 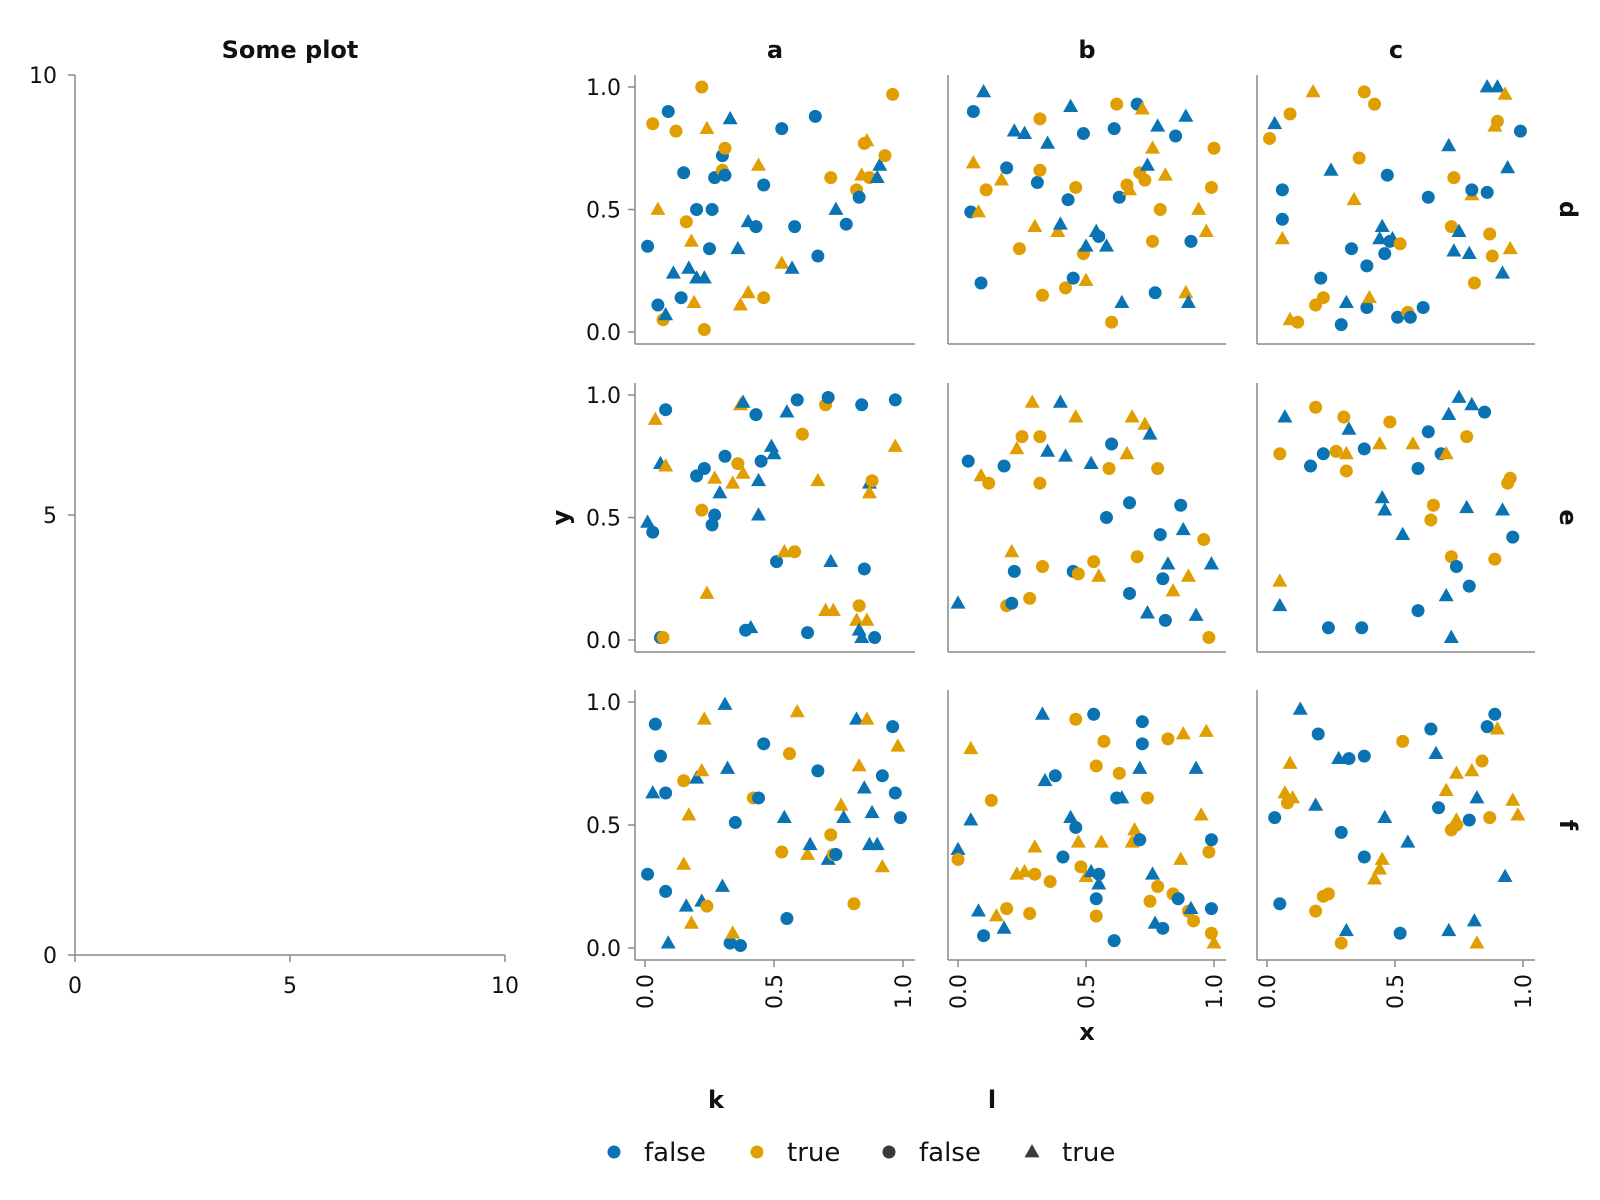 I want to click on legend-shape-label: false, so click(x=950, y=1153).